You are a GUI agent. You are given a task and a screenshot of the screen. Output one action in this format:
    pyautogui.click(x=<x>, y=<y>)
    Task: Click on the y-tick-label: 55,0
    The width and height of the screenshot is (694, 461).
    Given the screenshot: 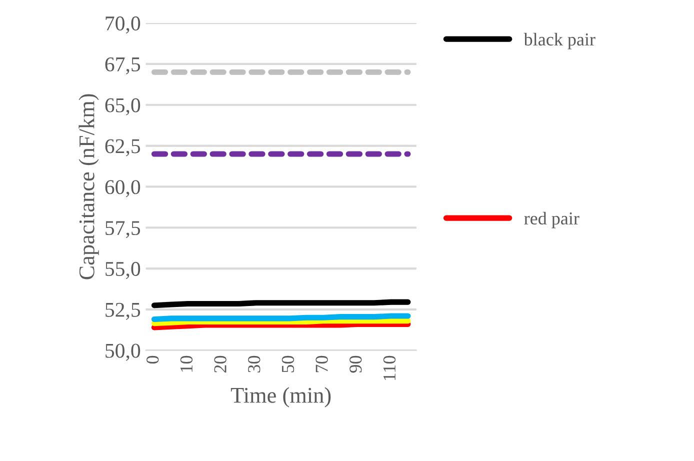 What is the action you would take?
    pyautogui.click(x=123, y=270)
    